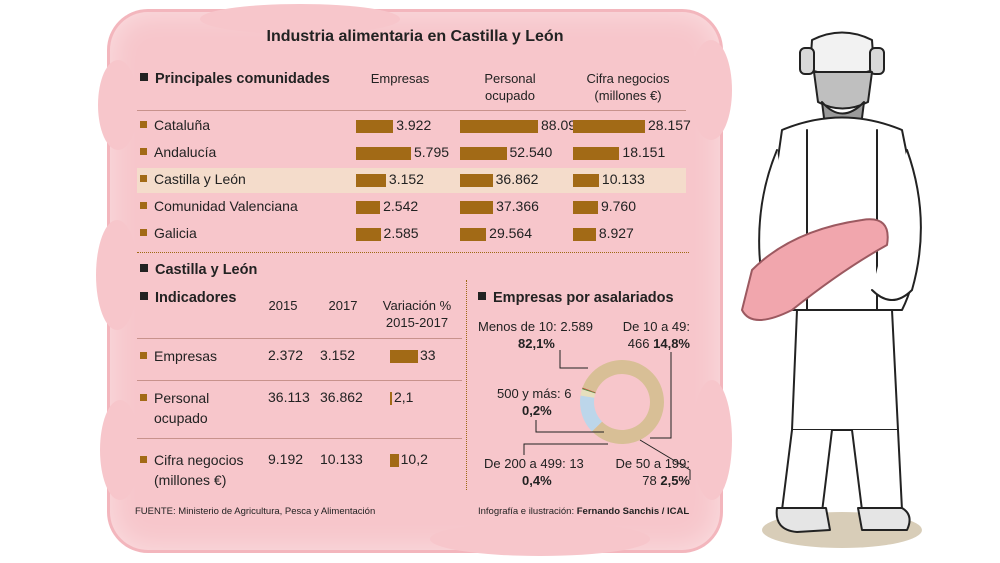  Describe the element at coordinates (193, 179) in the screenshot. I see `community-label: Castilla y León` at that location.